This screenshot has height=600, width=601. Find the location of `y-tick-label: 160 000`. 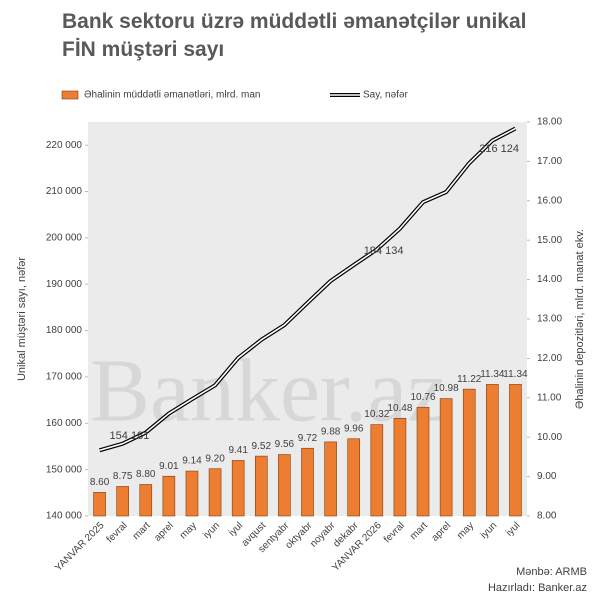

y-tick-label: 160 000 is located at coordinates (64, 423).